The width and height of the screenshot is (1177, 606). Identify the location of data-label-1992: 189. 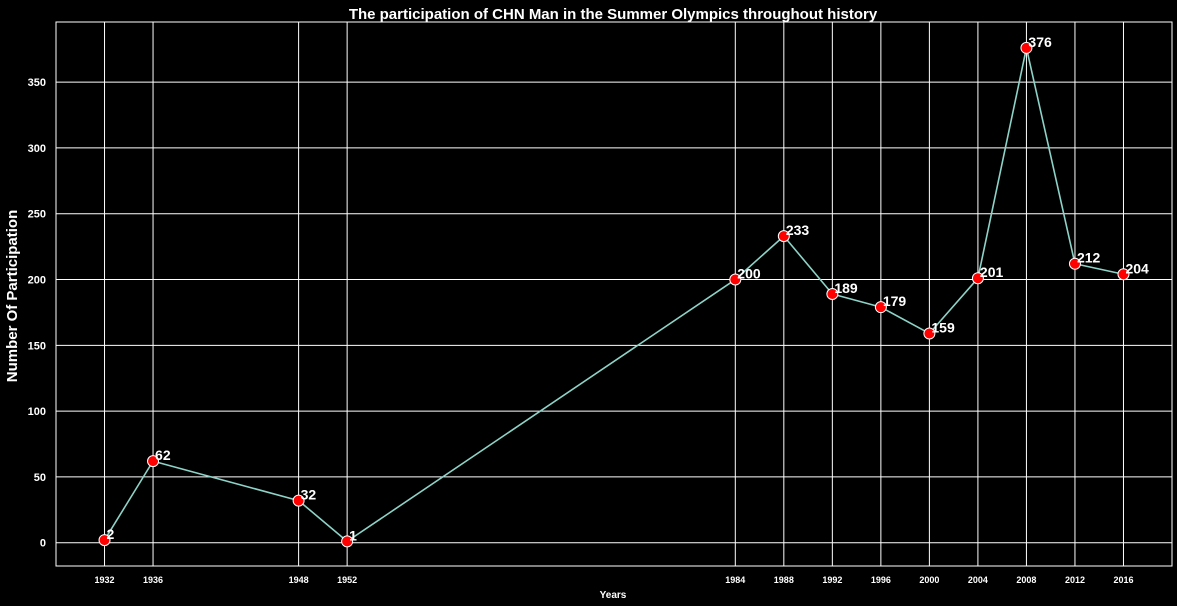
(846, 288).